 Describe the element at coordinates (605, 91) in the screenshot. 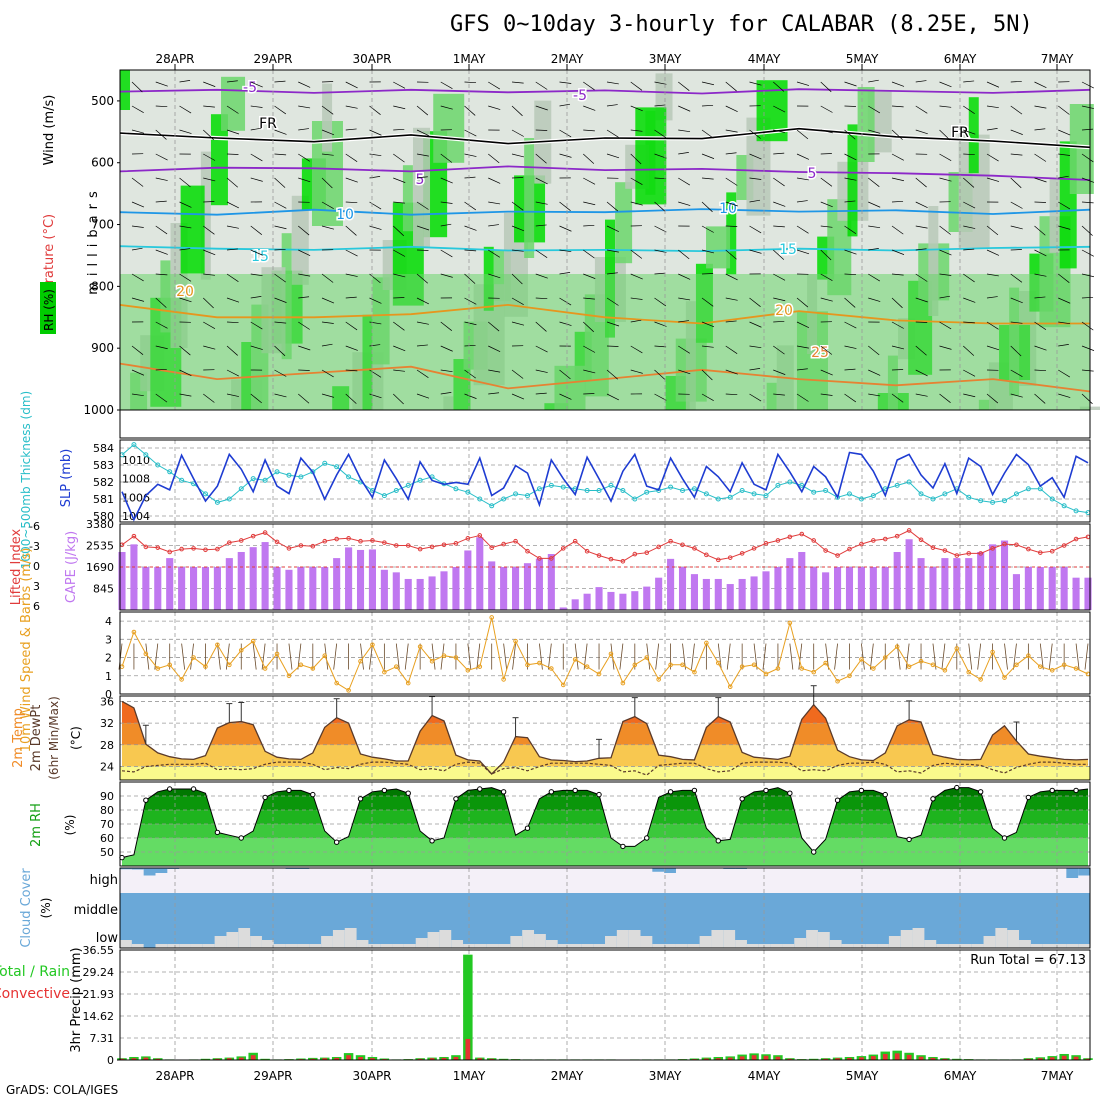

I see `isotherm--5` at that location.